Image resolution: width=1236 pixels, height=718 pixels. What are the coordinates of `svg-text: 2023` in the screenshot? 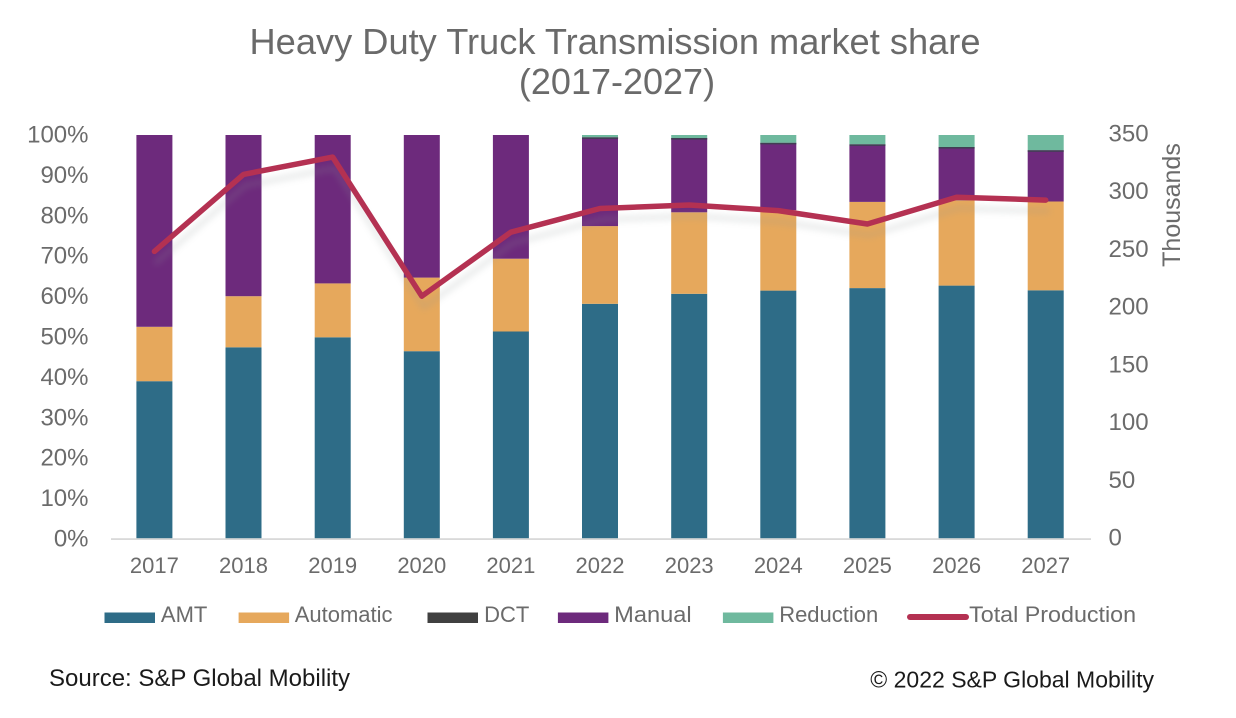 It's located at (689, 565).